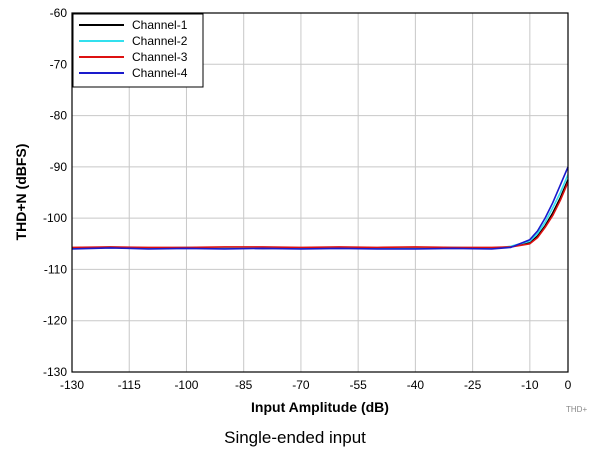 The image size is (590, 453). I want to click on x-tick-label: -130, so click(72, 385).